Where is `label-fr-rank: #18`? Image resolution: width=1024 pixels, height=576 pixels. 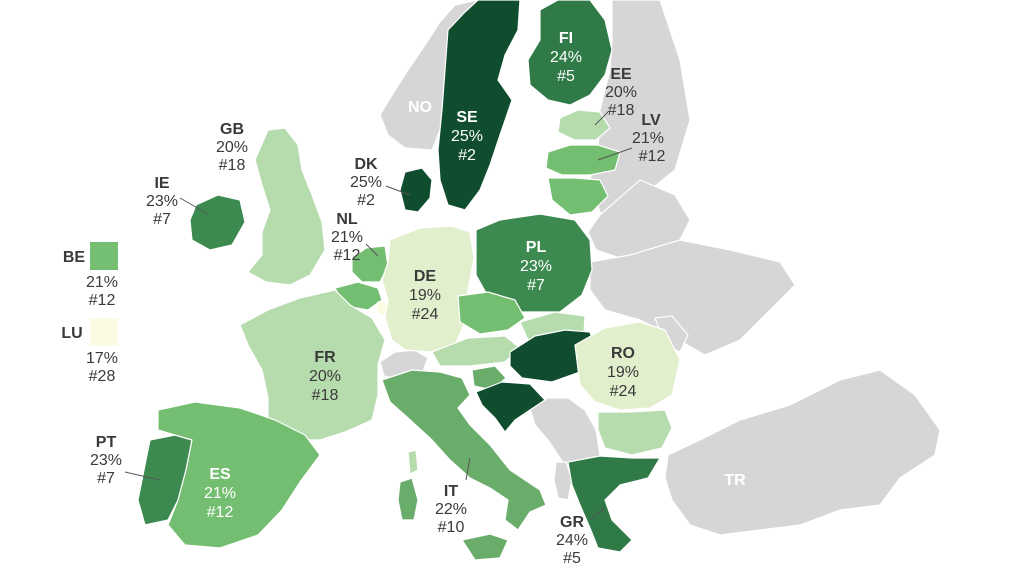 label-fr-rank: #18 is located at coordinates (325, 395).